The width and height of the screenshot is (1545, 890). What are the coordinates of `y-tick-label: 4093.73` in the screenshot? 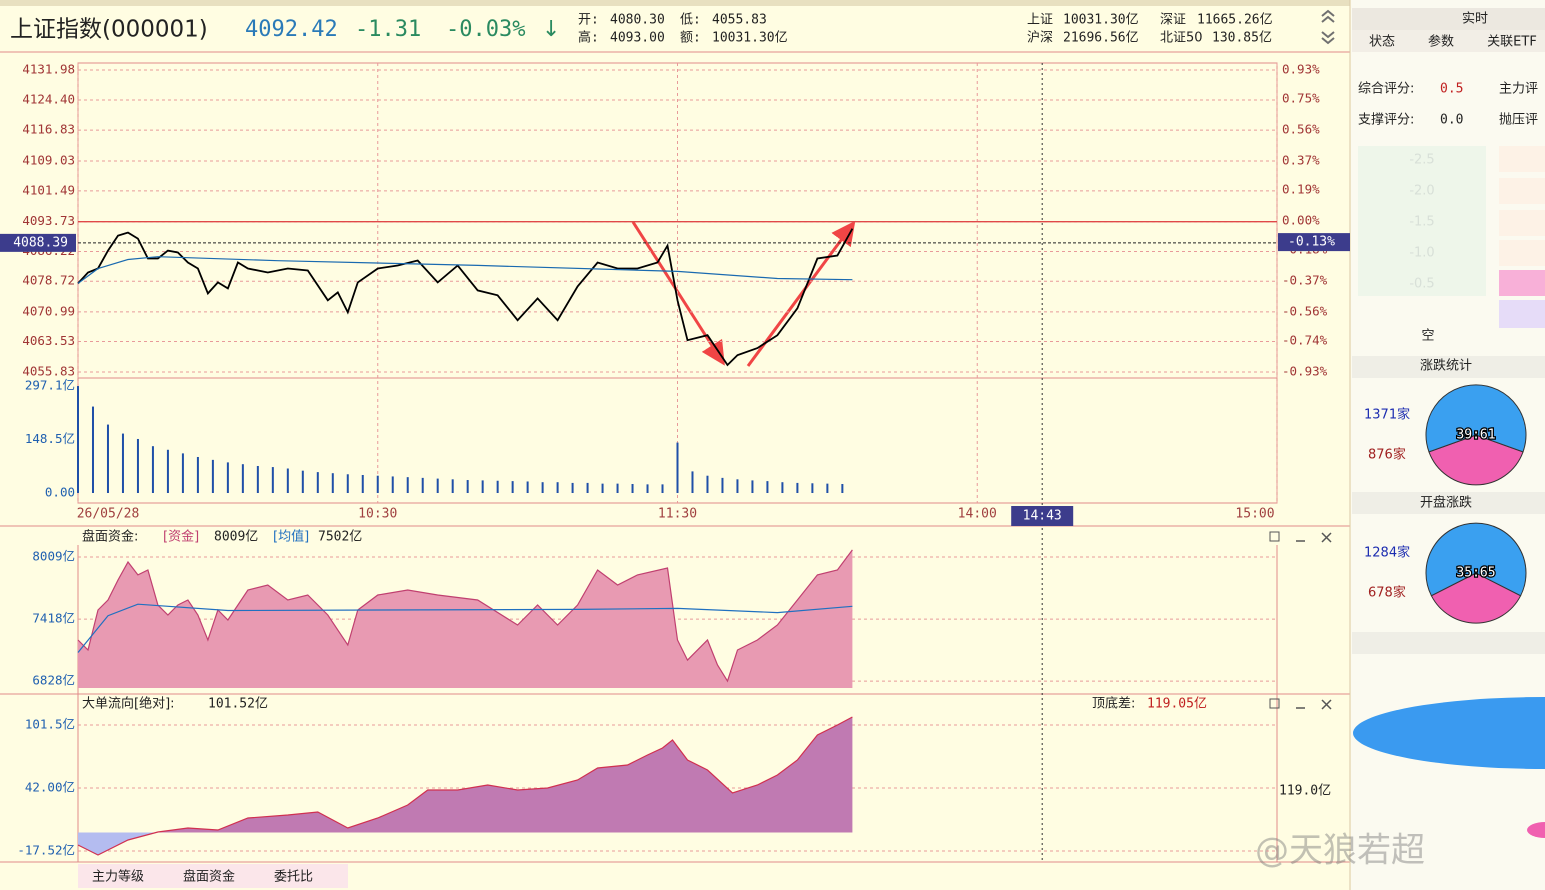 It's located at (48, 220).